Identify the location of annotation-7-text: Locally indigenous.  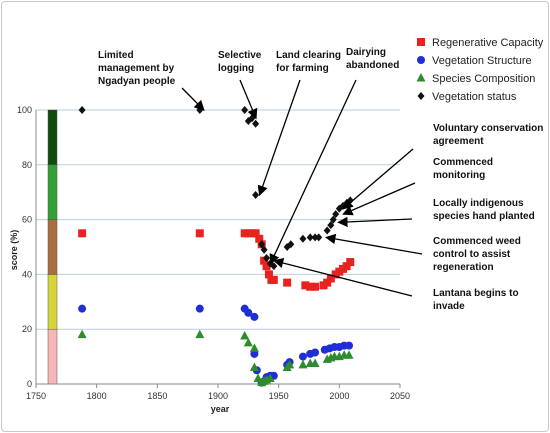
(478, 203).